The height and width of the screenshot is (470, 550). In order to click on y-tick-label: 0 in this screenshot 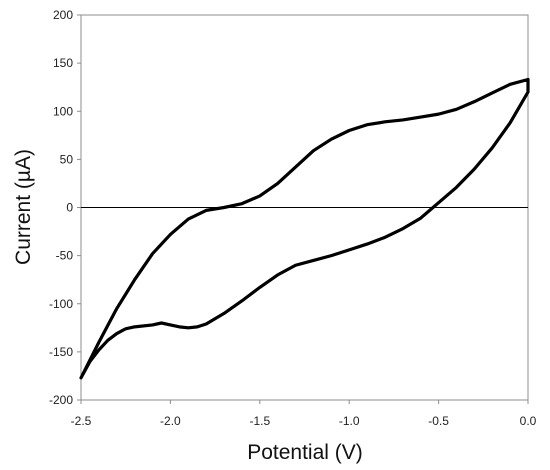, I will do `click(69, 208)`.